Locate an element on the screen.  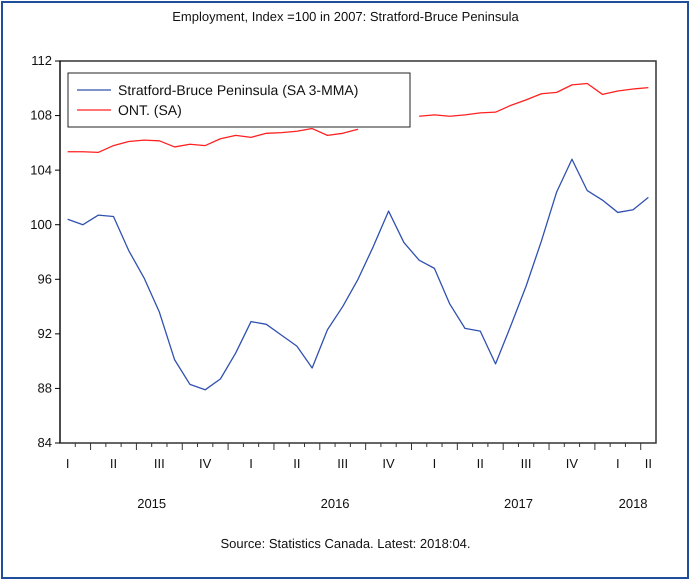
y-tick-label: 88 is located at coordinates (45, 388).